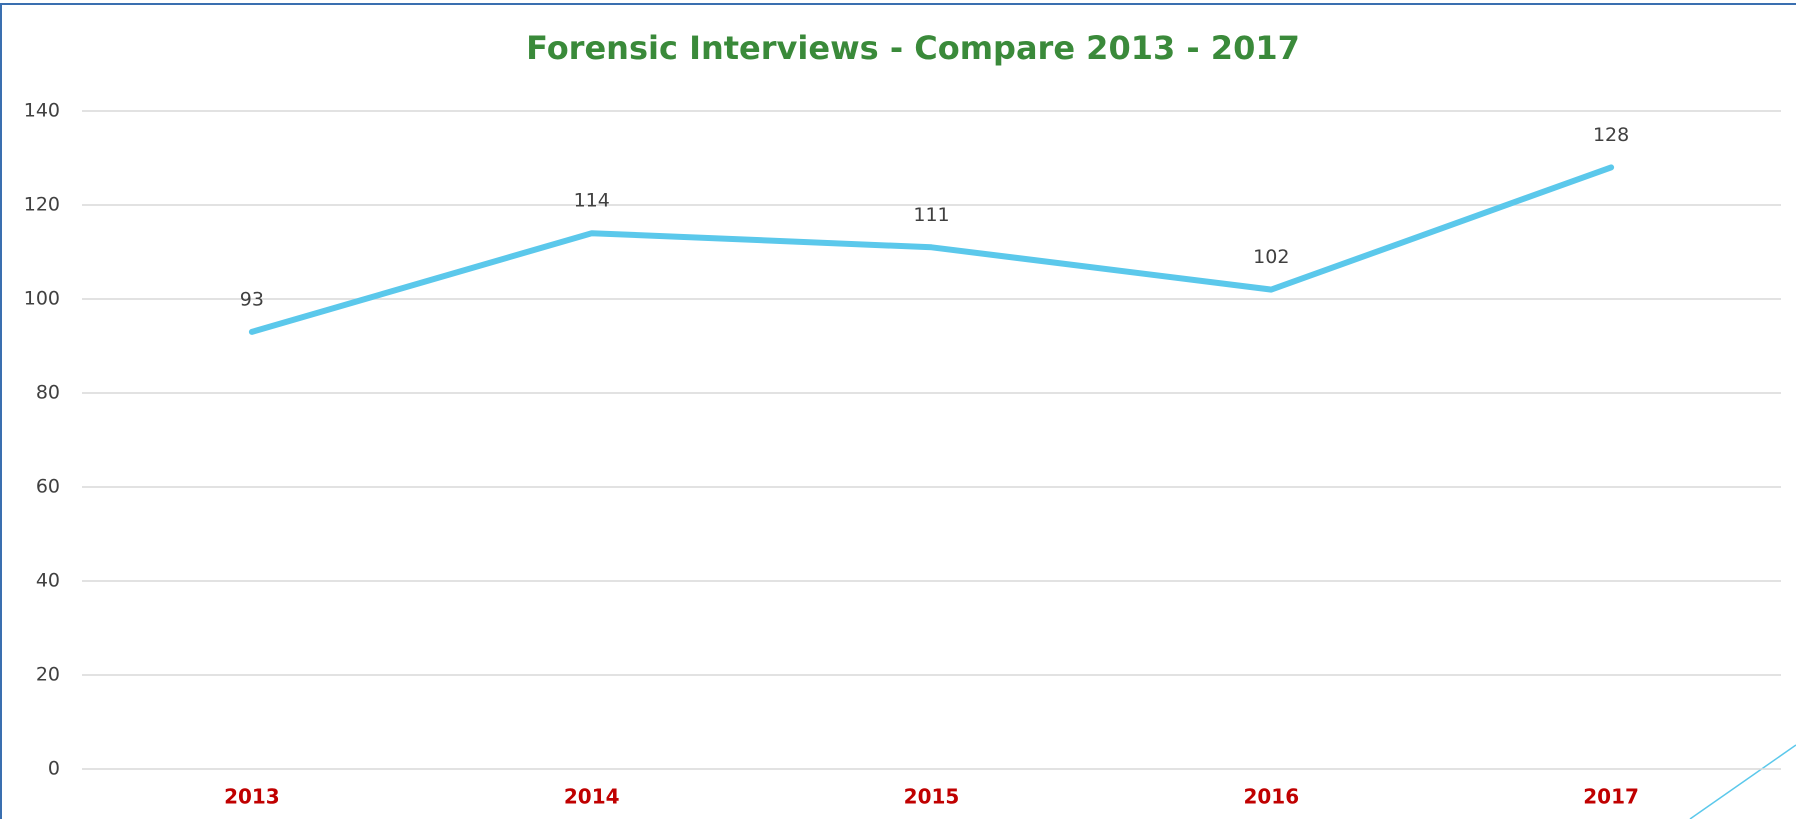 This screenshot has height=819, width=1796. Describe the element at coordinates (252, 797) in the screenshot. I see `x-tick-label: 2013` at that location.